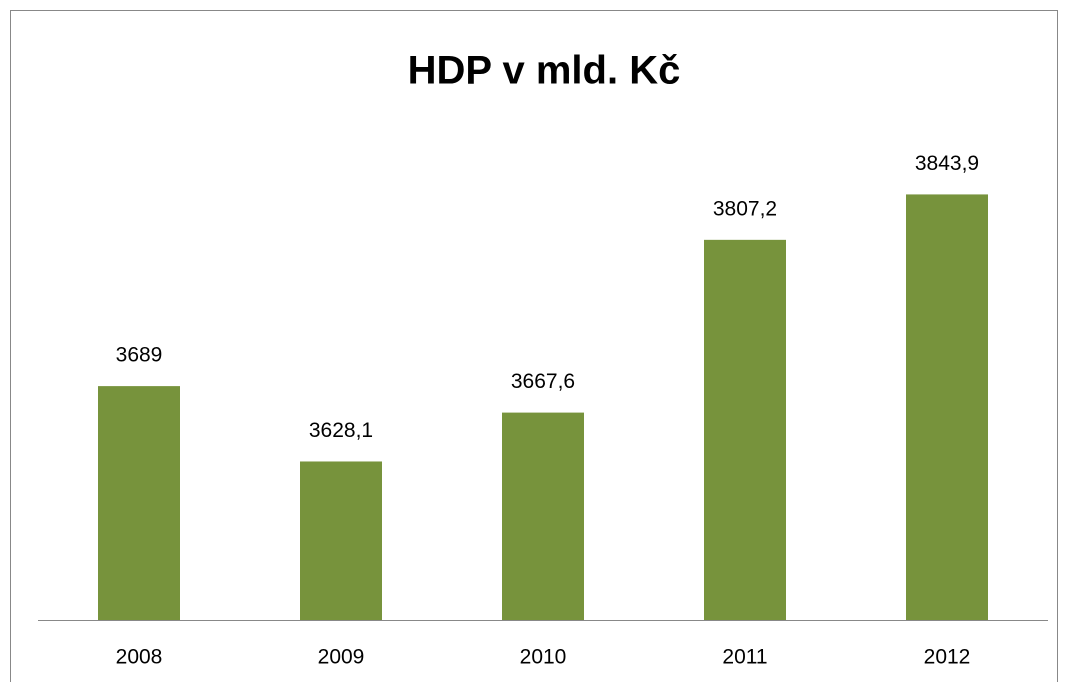  I want to click on x-tick-label: 2008, so click(139, 657).